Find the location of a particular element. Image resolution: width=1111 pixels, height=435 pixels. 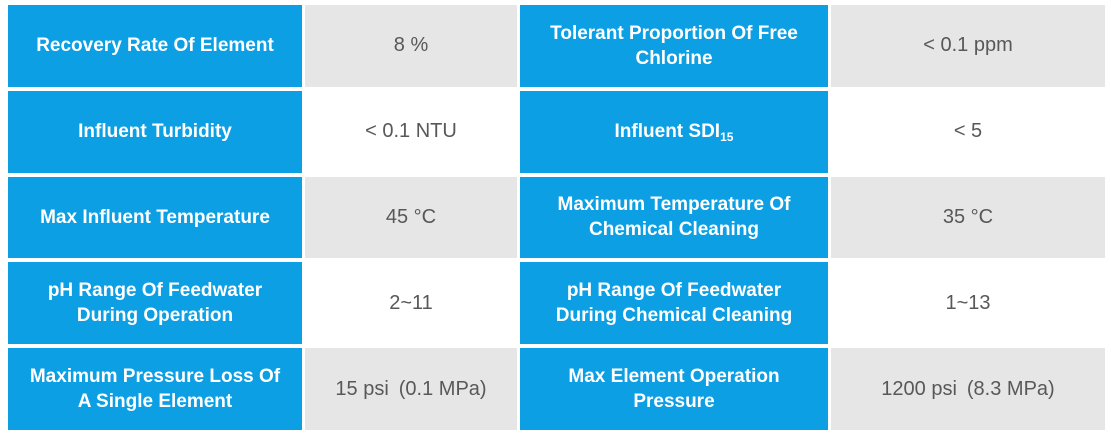

value-ph-range-chemical-cleaning: 1~13 is located at coordinates (968, 303).